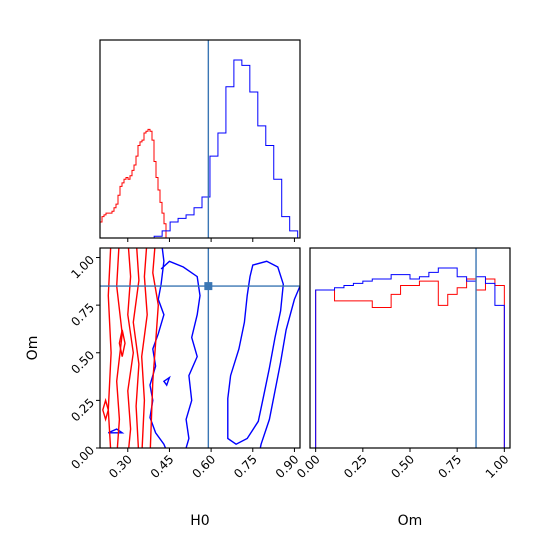  I want to click on om-xtick-label: 0.50, so click(402, 466).